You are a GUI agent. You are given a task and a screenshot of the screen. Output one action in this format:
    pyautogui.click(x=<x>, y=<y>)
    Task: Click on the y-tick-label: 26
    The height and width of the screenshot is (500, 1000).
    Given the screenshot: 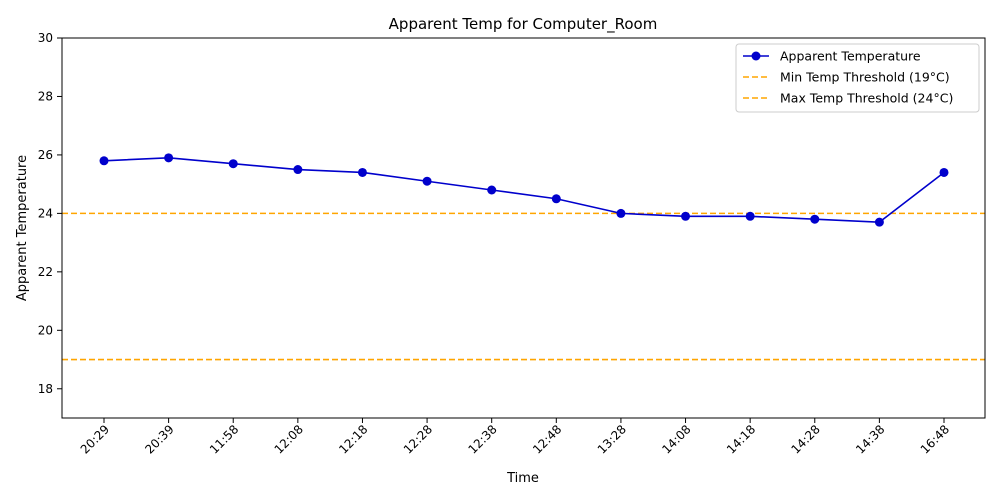 What is the action you would take?
    pyautogui.click(x=45, y=155)
    